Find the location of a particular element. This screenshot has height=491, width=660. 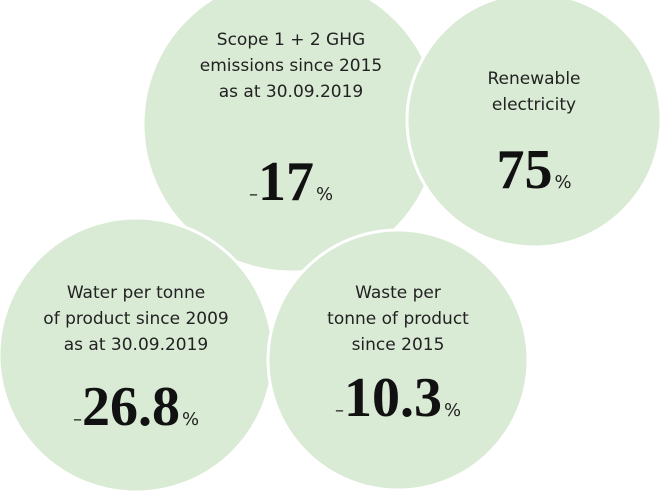

stat-label: Water per tonne is located at coordinates (136, 293).